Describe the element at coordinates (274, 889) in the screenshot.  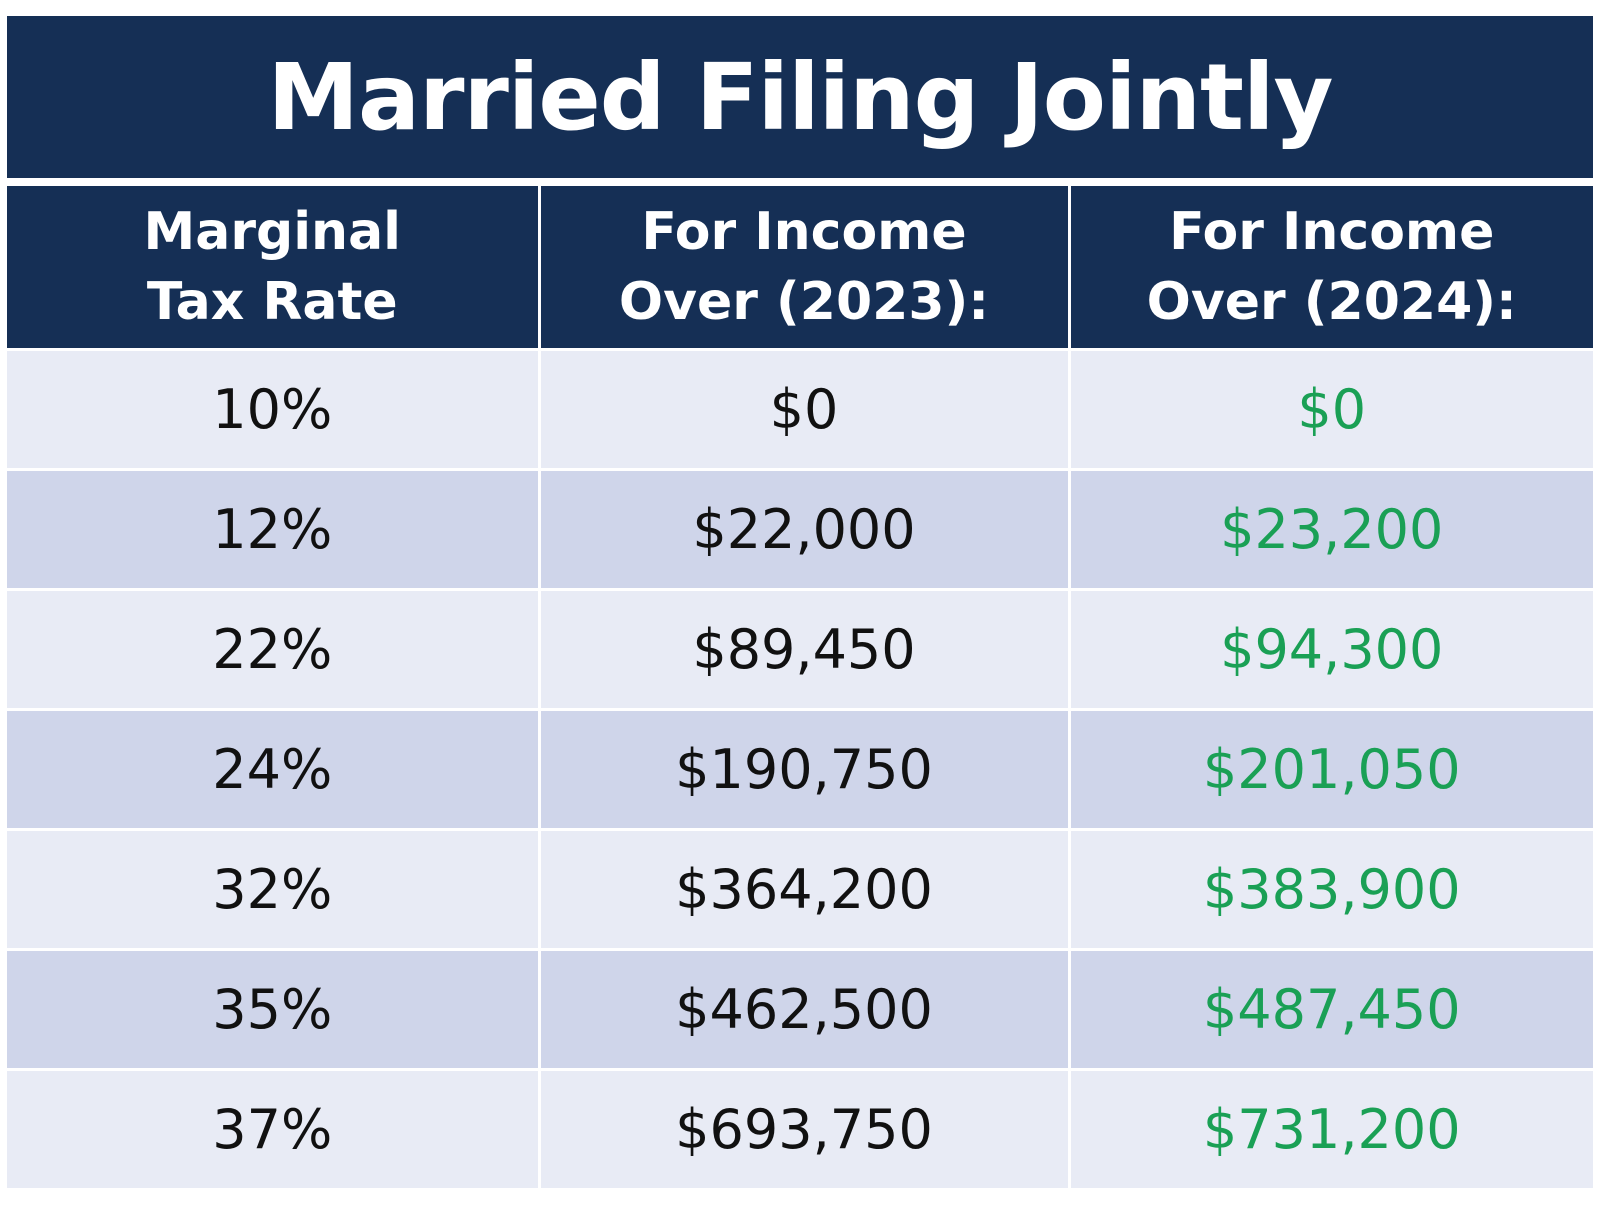
I see `rate-cell: 32%` at that location.